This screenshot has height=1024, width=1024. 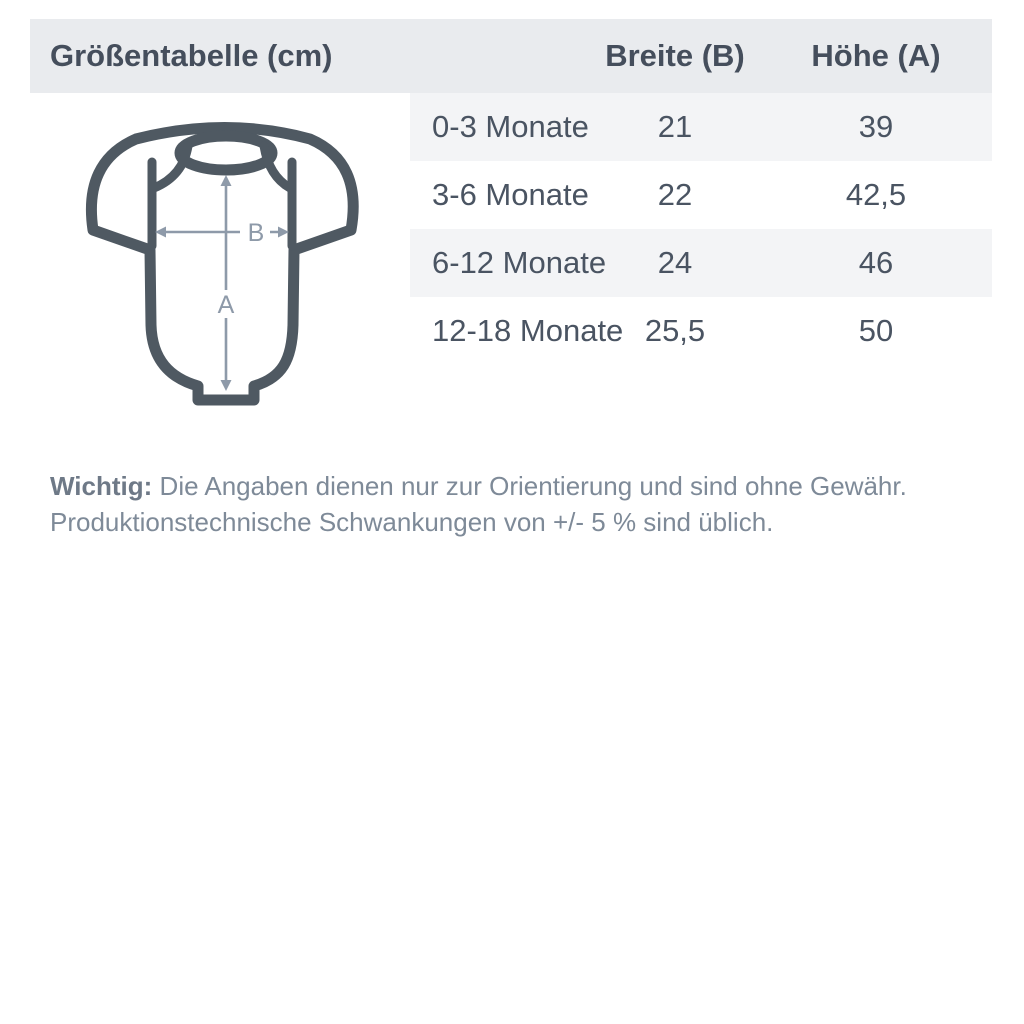 What do you see at coordinates (519, 262) in the screenshot?
I see `size-label-cell: 6-12 Monate` at bounding box center [519, 262].